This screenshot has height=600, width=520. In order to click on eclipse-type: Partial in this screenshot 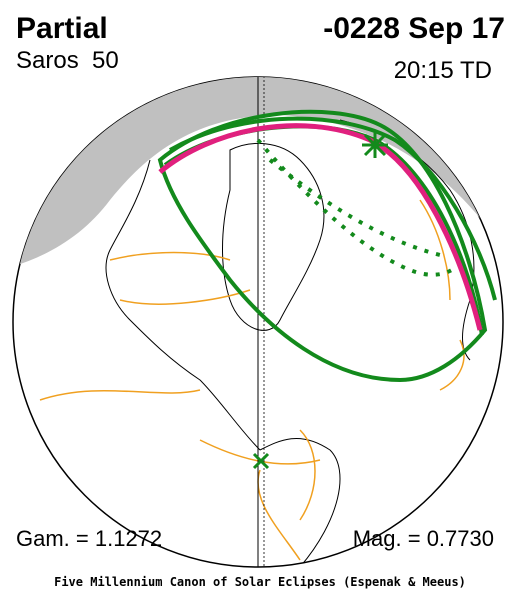, I will do `click(62, 28)`.